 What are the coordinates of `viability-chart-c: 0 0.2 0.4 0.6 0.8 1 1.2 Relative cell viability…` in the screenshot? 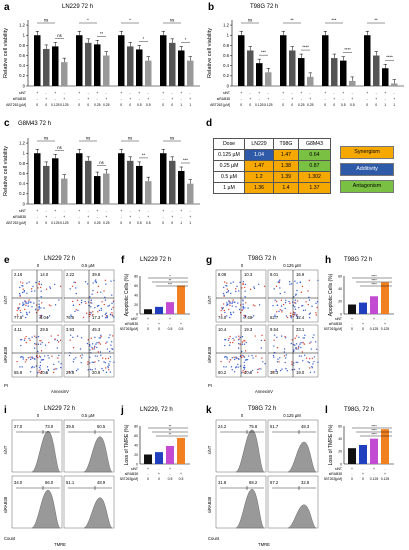 It's located at (101, 180).